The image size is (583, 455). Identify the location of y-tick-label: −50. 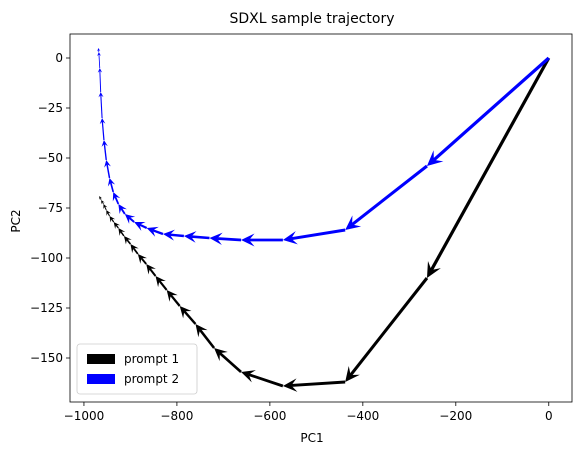
(50, 158).